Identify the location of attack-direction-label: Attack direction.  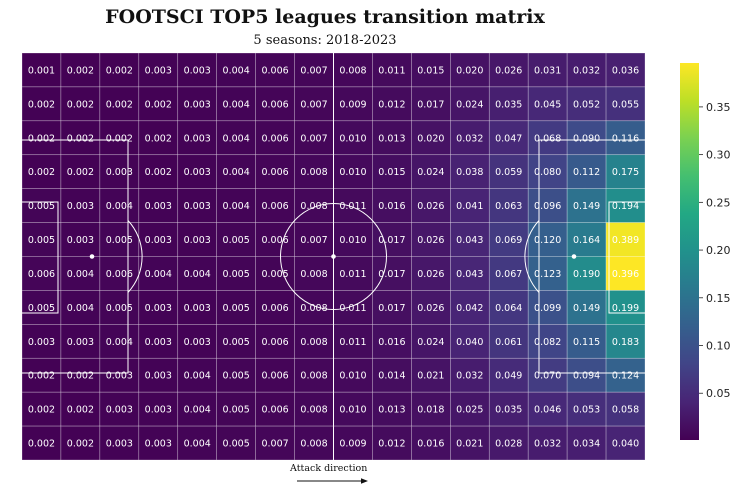
(329, 468).